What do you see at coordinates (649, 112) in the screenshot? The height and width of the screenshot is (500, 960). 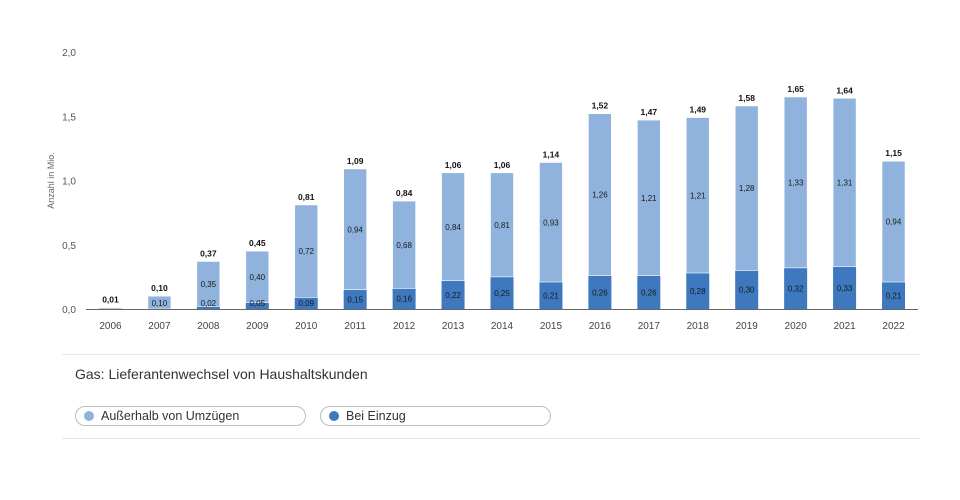 I see `data-label-total: 1,47` at bounding box center [649, 112].